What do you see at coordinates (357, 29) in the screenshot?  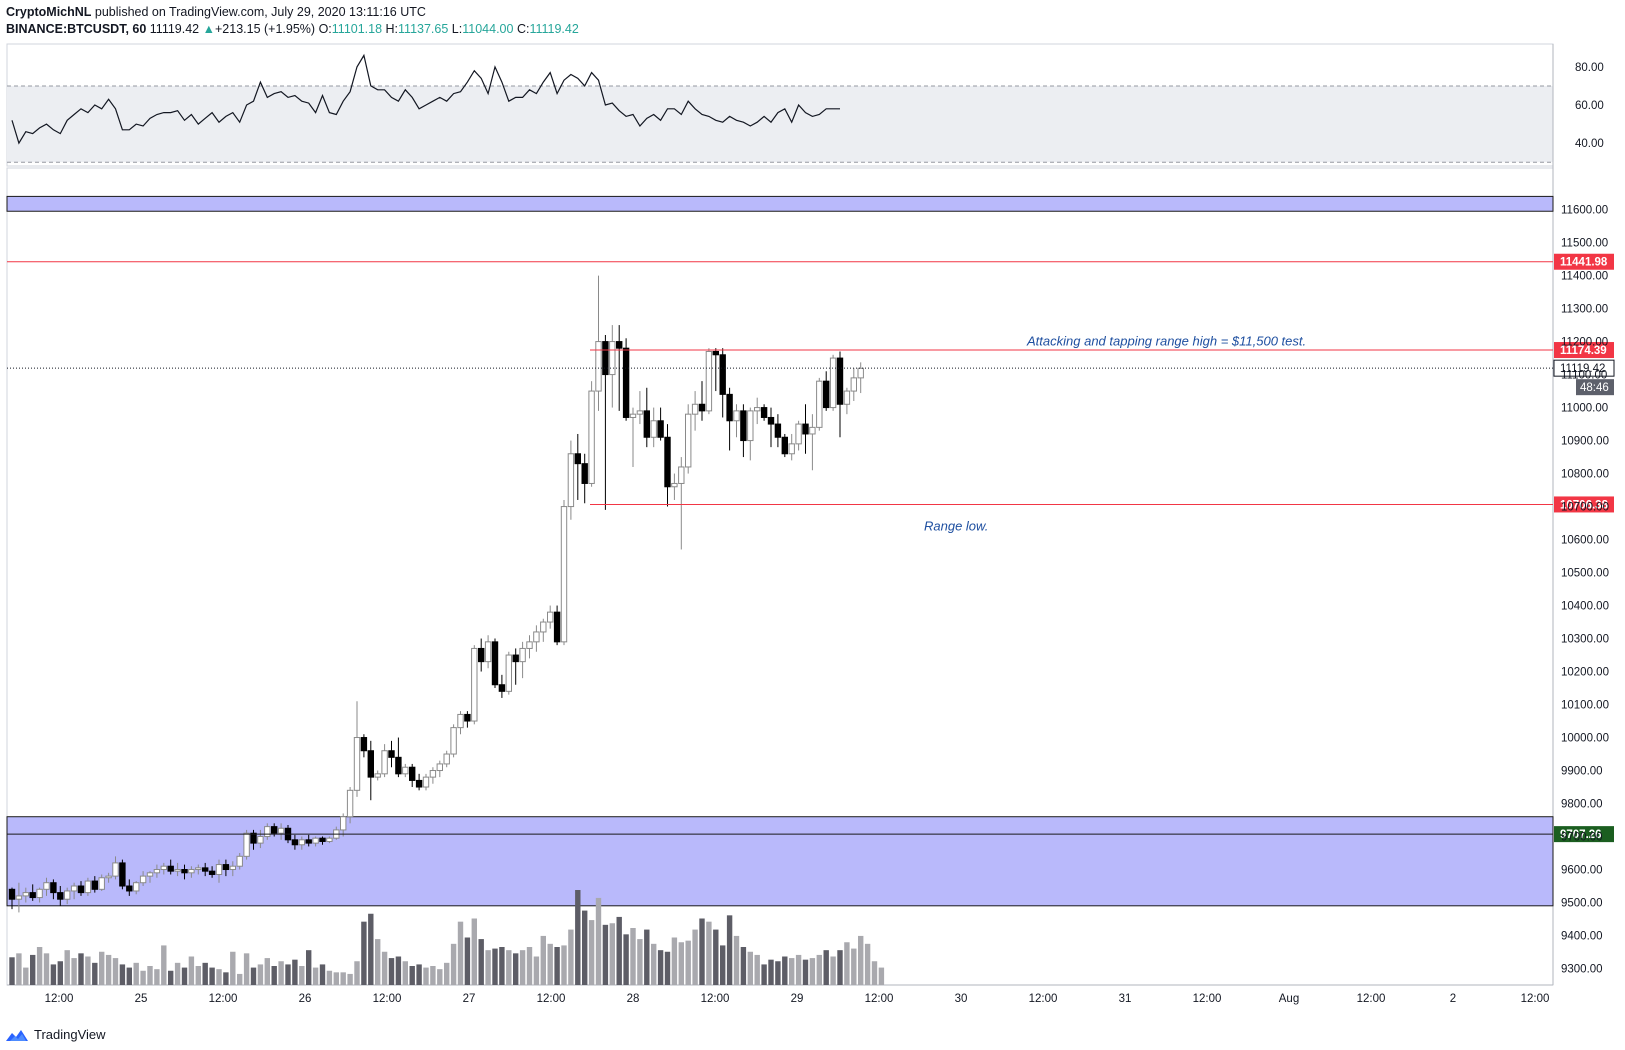 I see `open-value: 11101.18` at bounding box center [357, 29].